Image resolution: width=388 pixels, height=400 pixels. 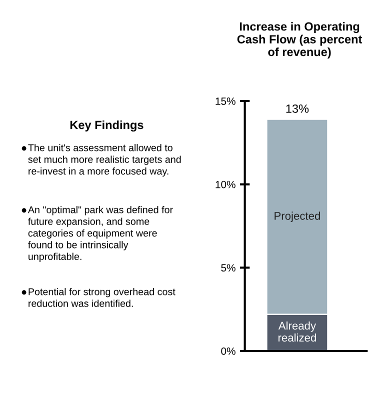 What do you see at coordinates (297, 108) in the screenshot?
I see `total-label: 13%` at bounding box center [297, 108].